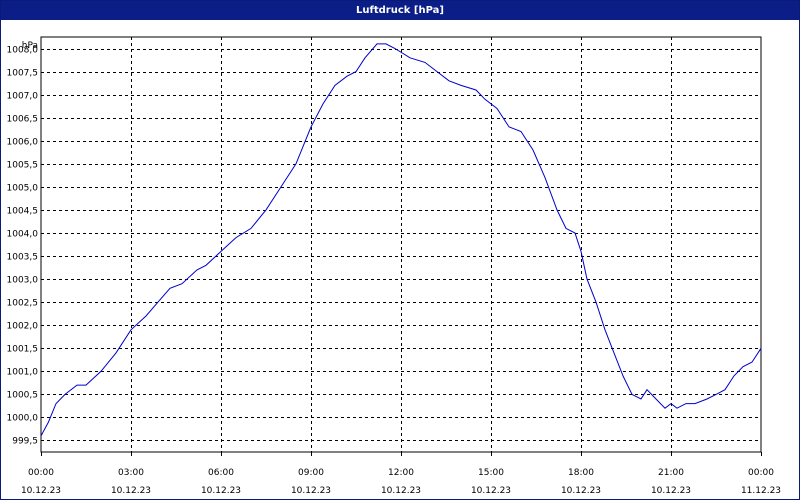 This screenshot has width=800, height=500. Describe the element at coordinates (23, 304) in the screenshot. I see `y-tick-label: 1002,5` at that location.